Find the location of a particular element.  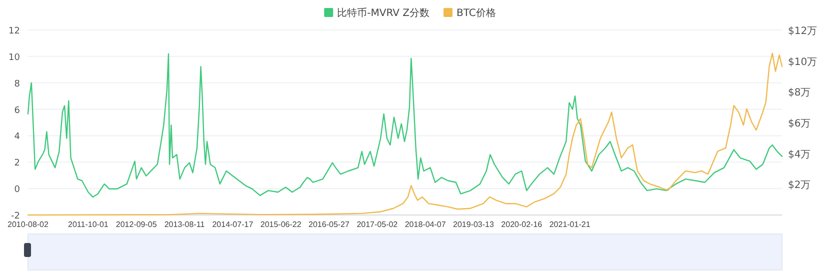

x-tick-label: 2020-02-16 is located at coordinates (522, 224).